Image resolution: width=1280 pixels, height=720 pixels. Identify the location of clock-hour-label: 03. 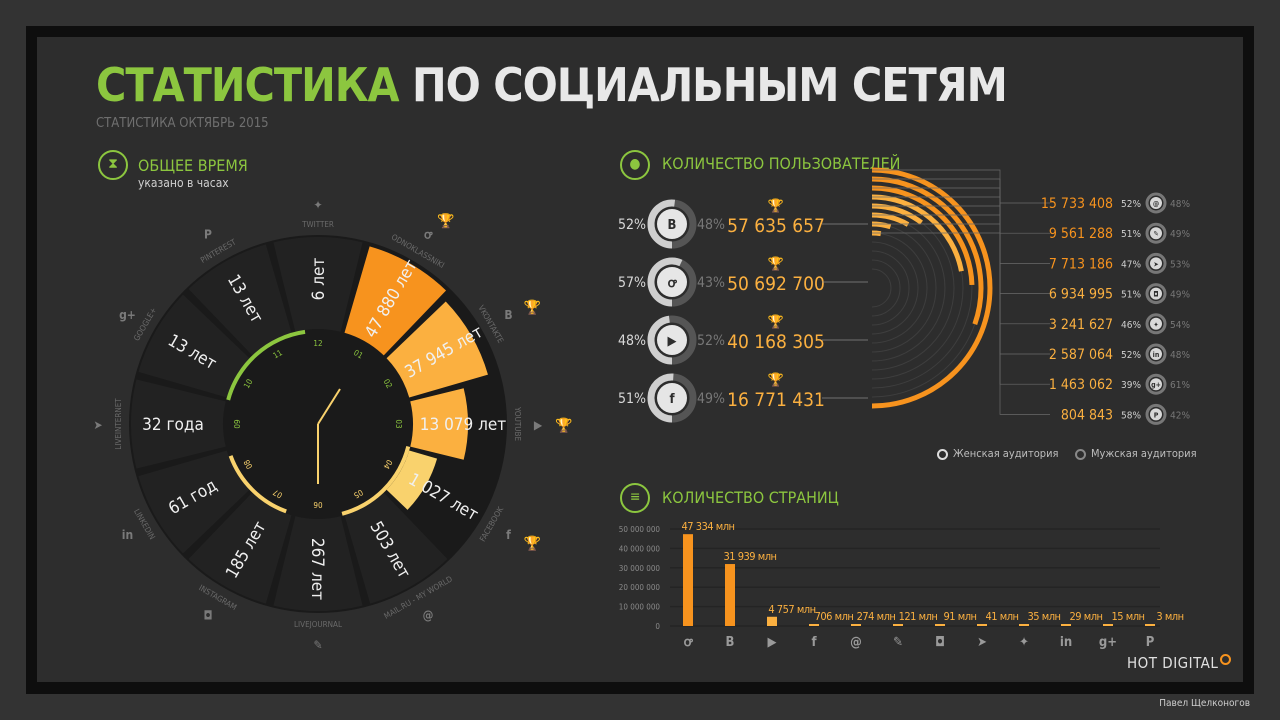
(398, 423).